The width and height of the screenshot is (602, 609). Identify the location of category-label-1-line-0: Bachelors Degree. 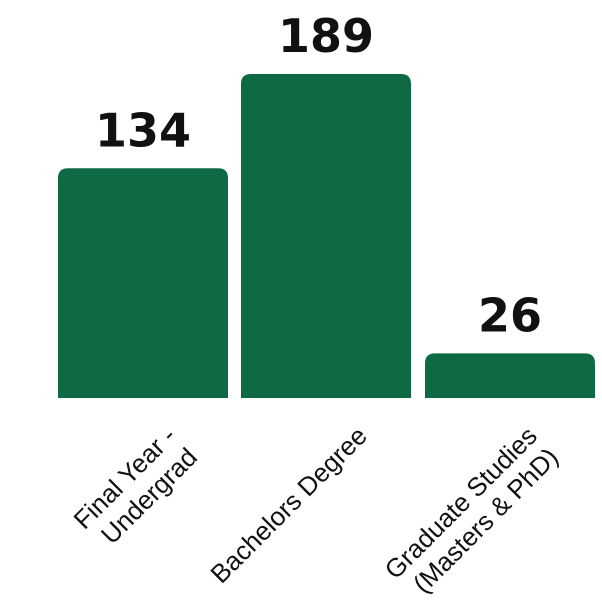
(288, 505).